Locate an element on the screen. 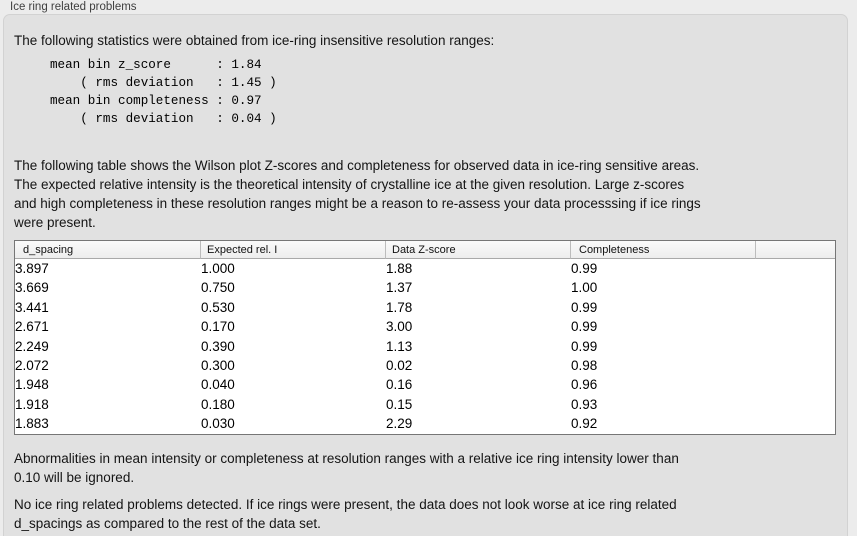 The height and width of the screenshot is (536, 857). table-cell: 0.93 is located at coordinates (584, 404).